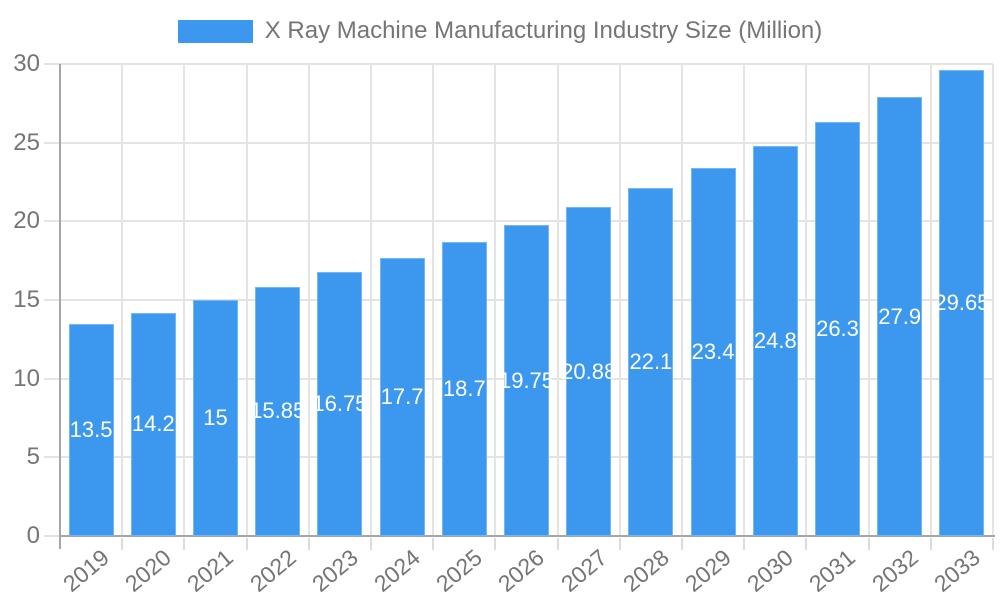 The height and width of the screenshot is (600, 1000). I want to click on bar-value-label: 19.75, so click(526, 380).